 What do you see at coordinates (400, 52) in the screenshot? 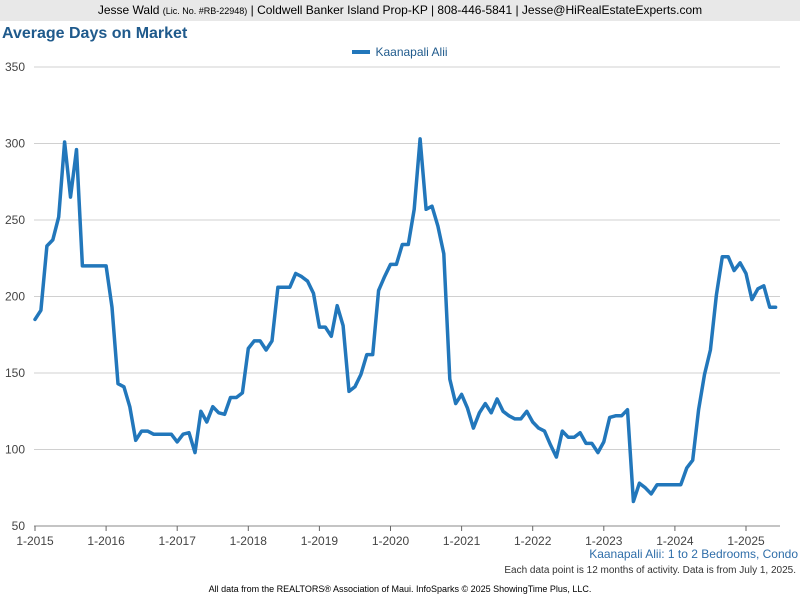
I see `legend: Kaanapali Alii` at bounding box center [400, 52].